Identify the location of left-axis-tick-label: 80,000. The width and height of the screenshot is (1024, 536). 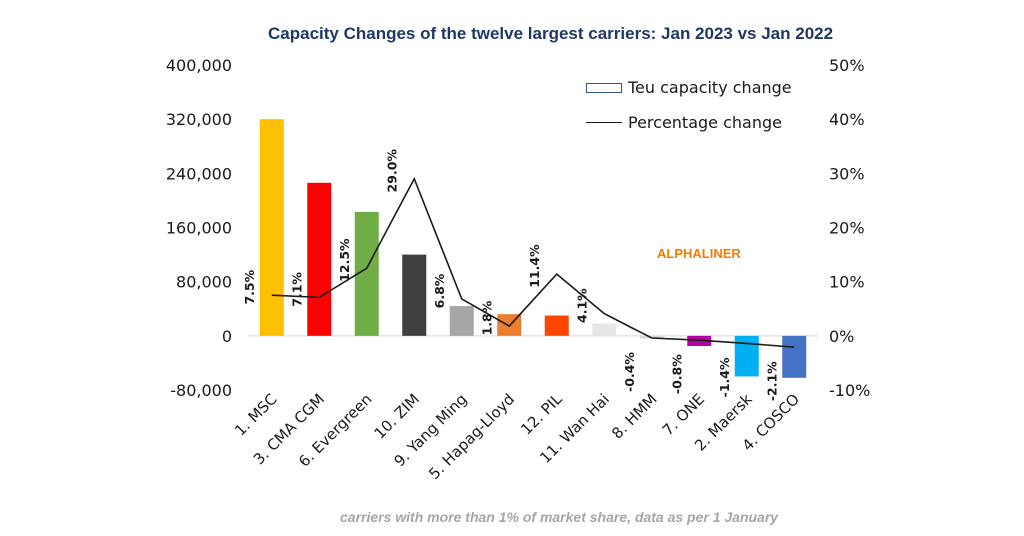
(204, 282).